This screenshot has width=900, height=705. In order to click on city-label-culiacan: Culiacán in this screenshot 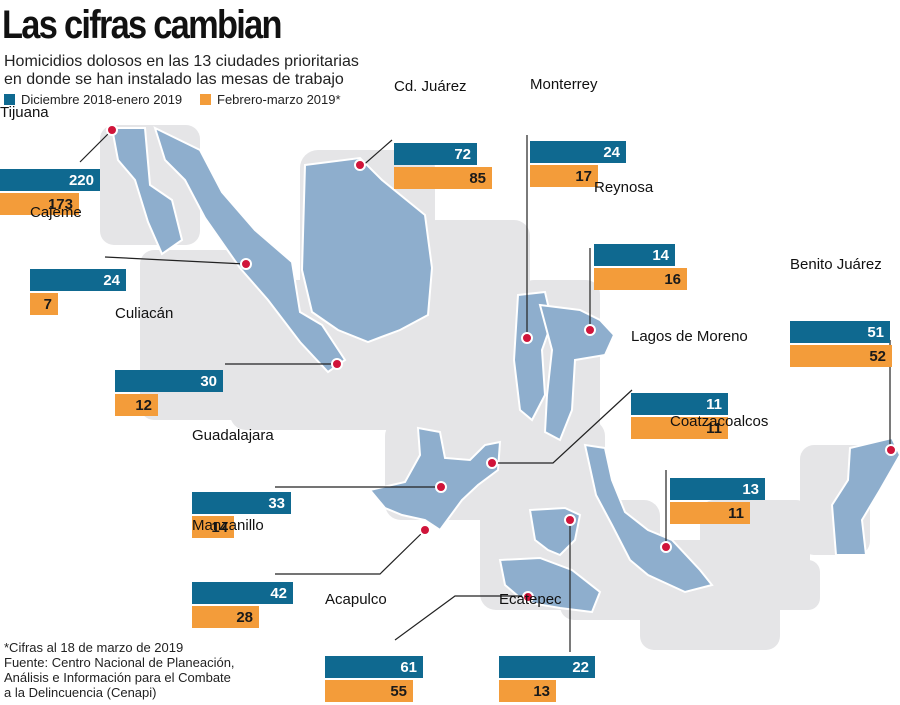, I will do `click(144, 313)`.